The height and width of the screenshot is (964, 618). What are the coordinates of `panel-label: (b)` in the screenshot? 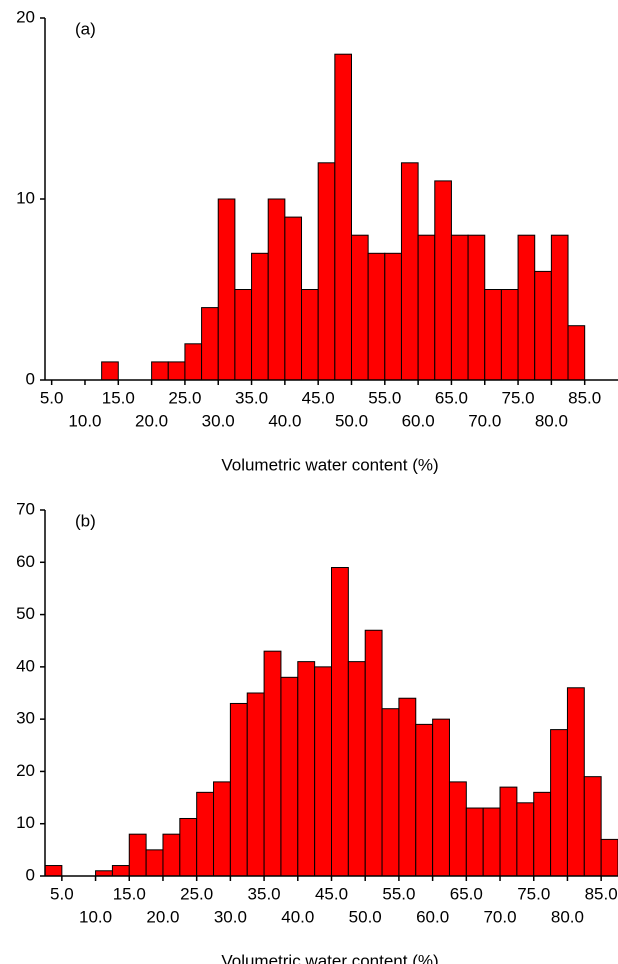 It's located at (85, 520).